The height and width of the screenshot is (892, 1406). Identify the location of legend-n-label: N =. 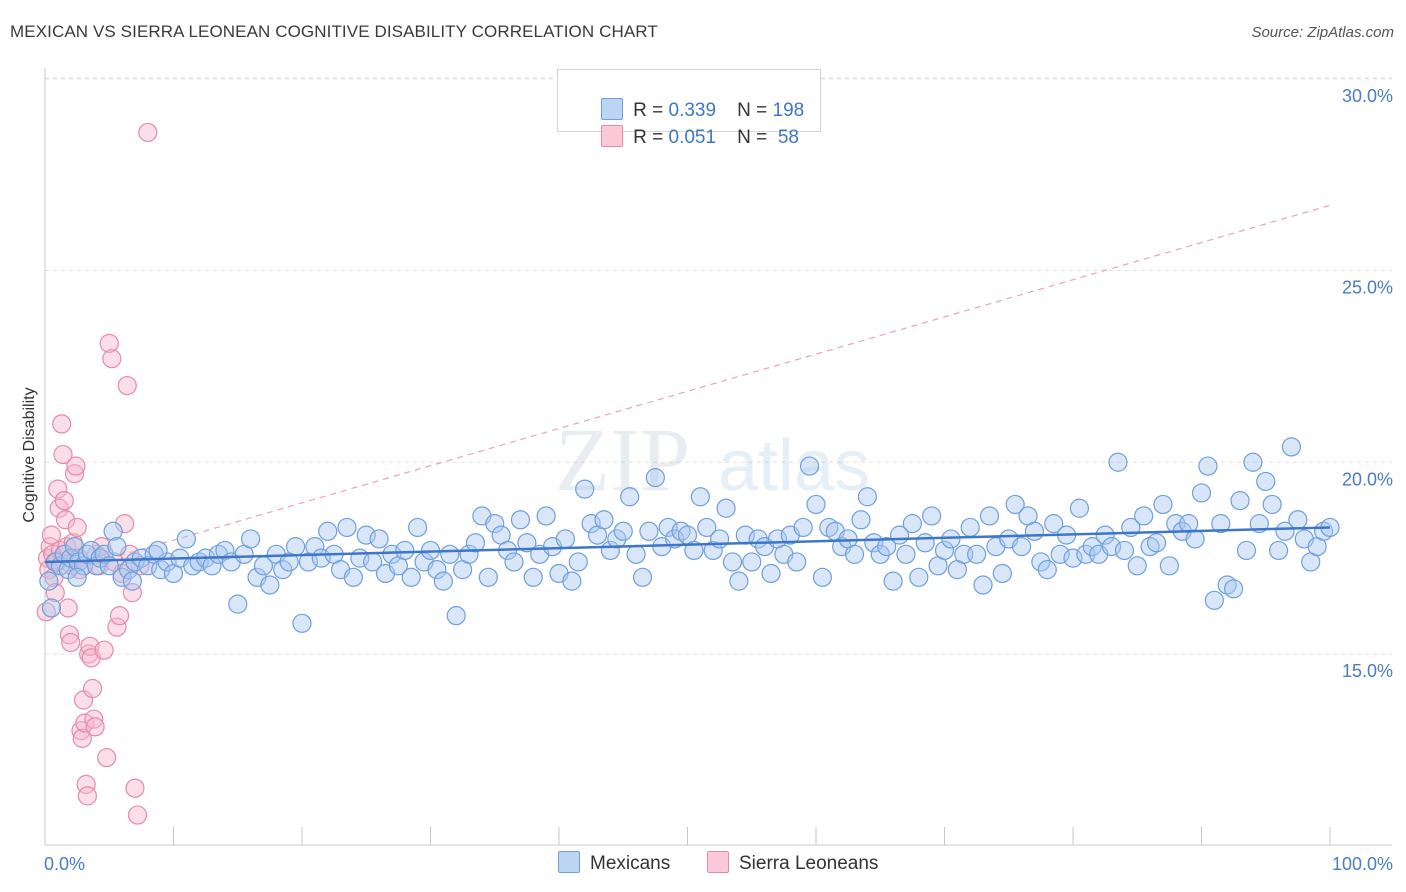
(755, 137).